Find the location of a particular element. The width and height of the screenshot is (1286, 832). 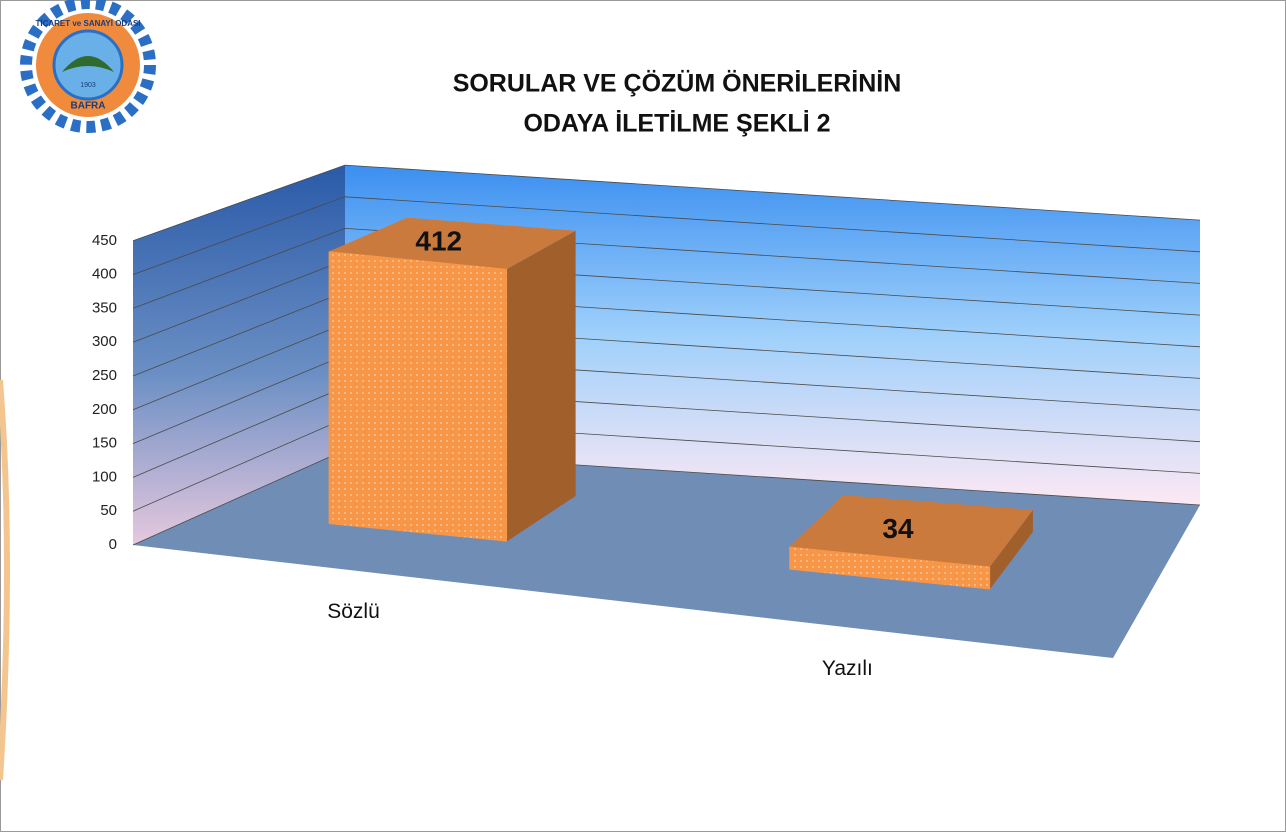

side-wall is located at coordinates (239, 355).